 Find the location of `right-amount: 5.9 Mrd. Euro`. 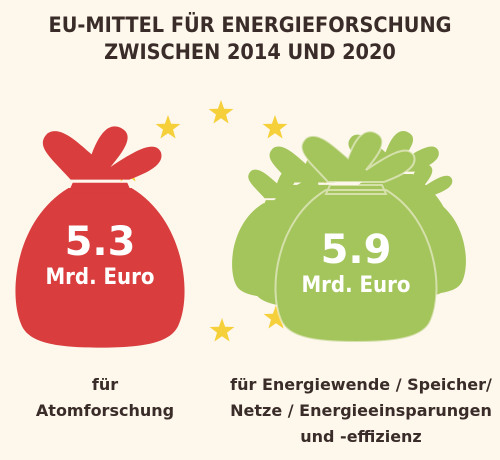

right-amount: 5.9 Mrd. Euro is located at coordinates (356, 264).